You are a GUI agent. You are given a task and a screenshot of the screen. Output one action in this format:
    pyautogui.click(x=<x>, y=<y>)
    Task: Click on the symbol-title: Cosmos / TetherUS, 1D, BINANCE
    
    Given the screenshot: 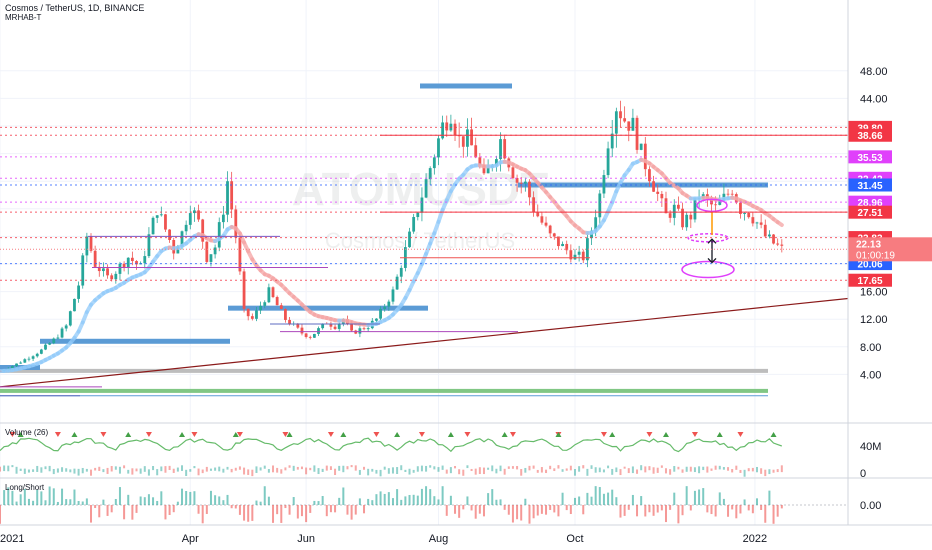 What is the action you would take?
    pyautogui.click(x=75, y=8)
    